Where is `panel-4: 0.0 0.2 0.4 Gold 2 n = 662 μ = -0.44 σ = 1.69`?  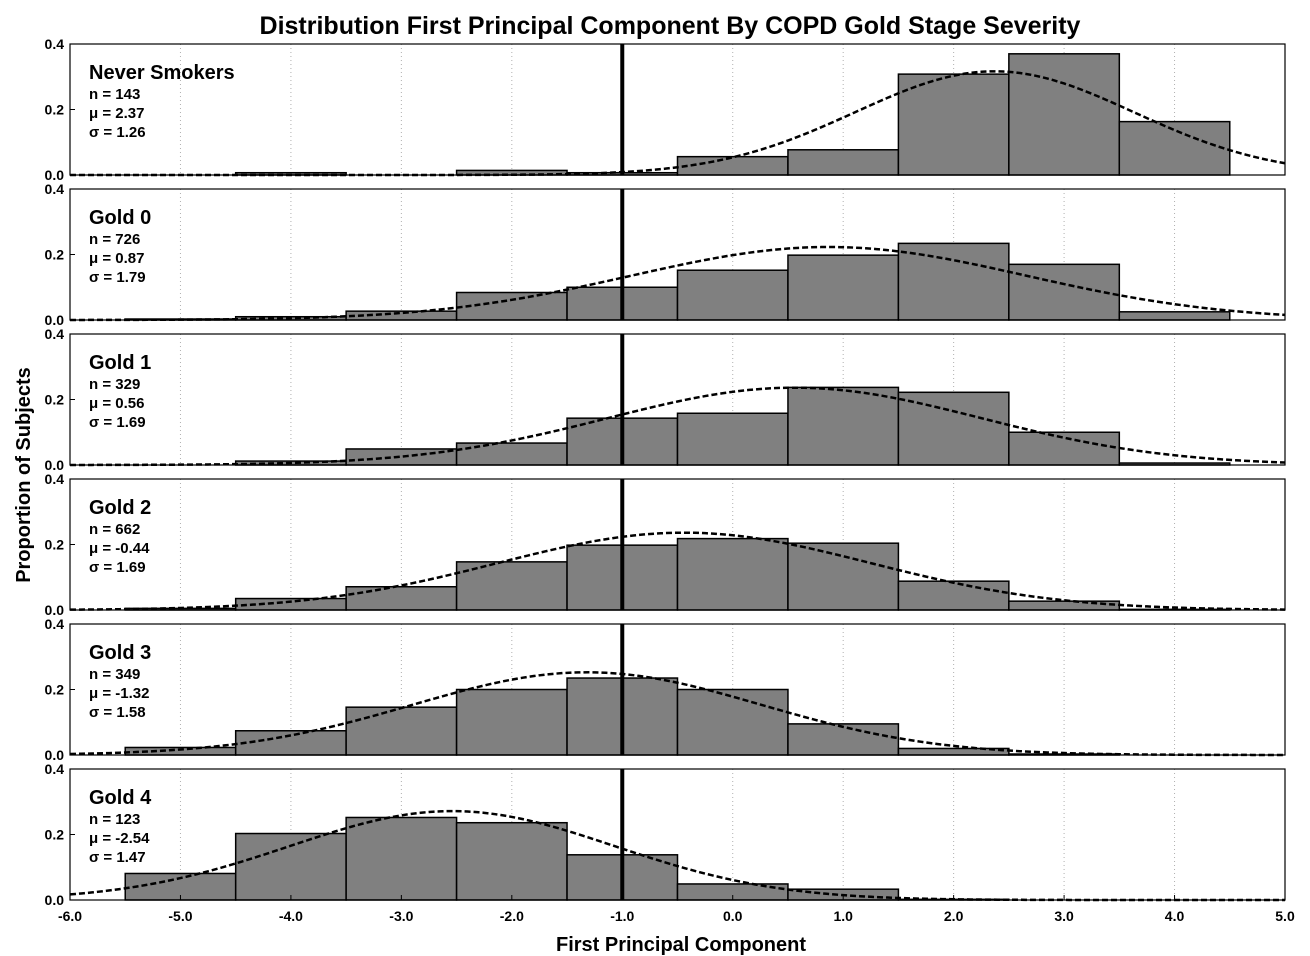 panel-4: 0.0 0.2 0.4 Gold 2 n = 662 μ = -0.44 σ = 1.69 is located at coordinates (665, 544).